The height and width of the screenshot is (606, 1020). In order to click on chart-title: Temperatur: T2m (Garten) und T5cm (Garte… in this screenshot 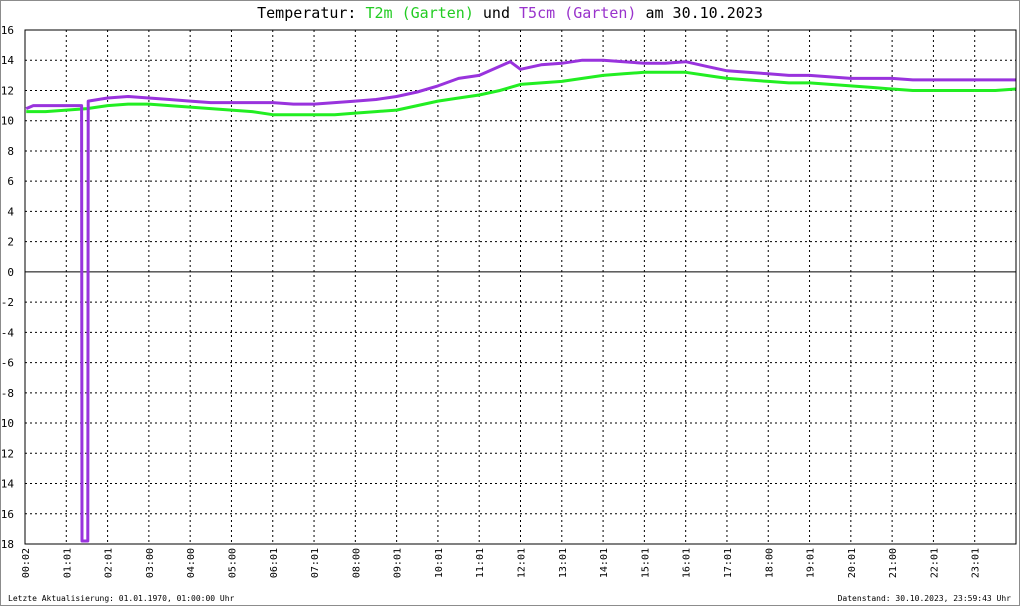, I will do `click(510, 13)`.